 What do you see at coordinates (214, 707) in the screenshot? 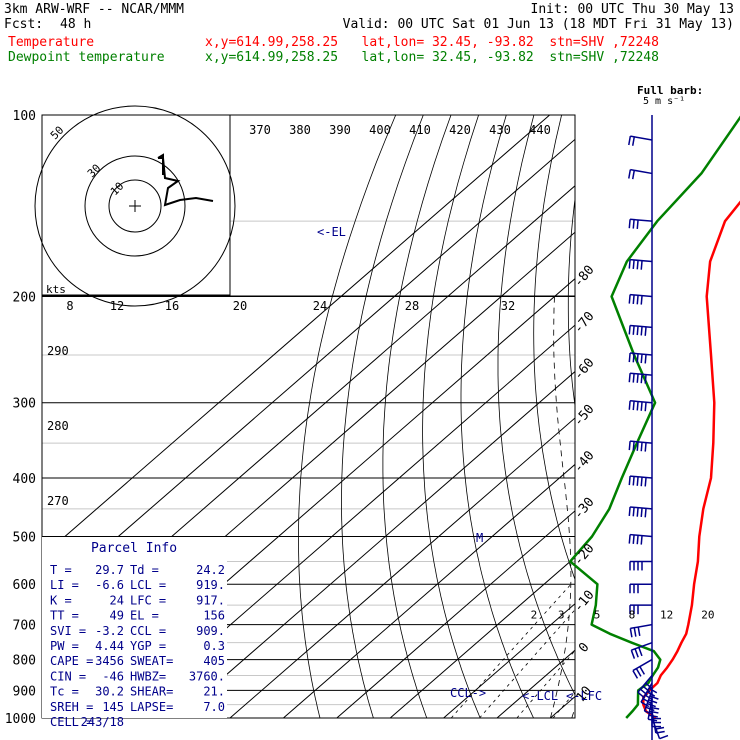
I see `parcel-value: 7.0` at bounding box center [214, 707].